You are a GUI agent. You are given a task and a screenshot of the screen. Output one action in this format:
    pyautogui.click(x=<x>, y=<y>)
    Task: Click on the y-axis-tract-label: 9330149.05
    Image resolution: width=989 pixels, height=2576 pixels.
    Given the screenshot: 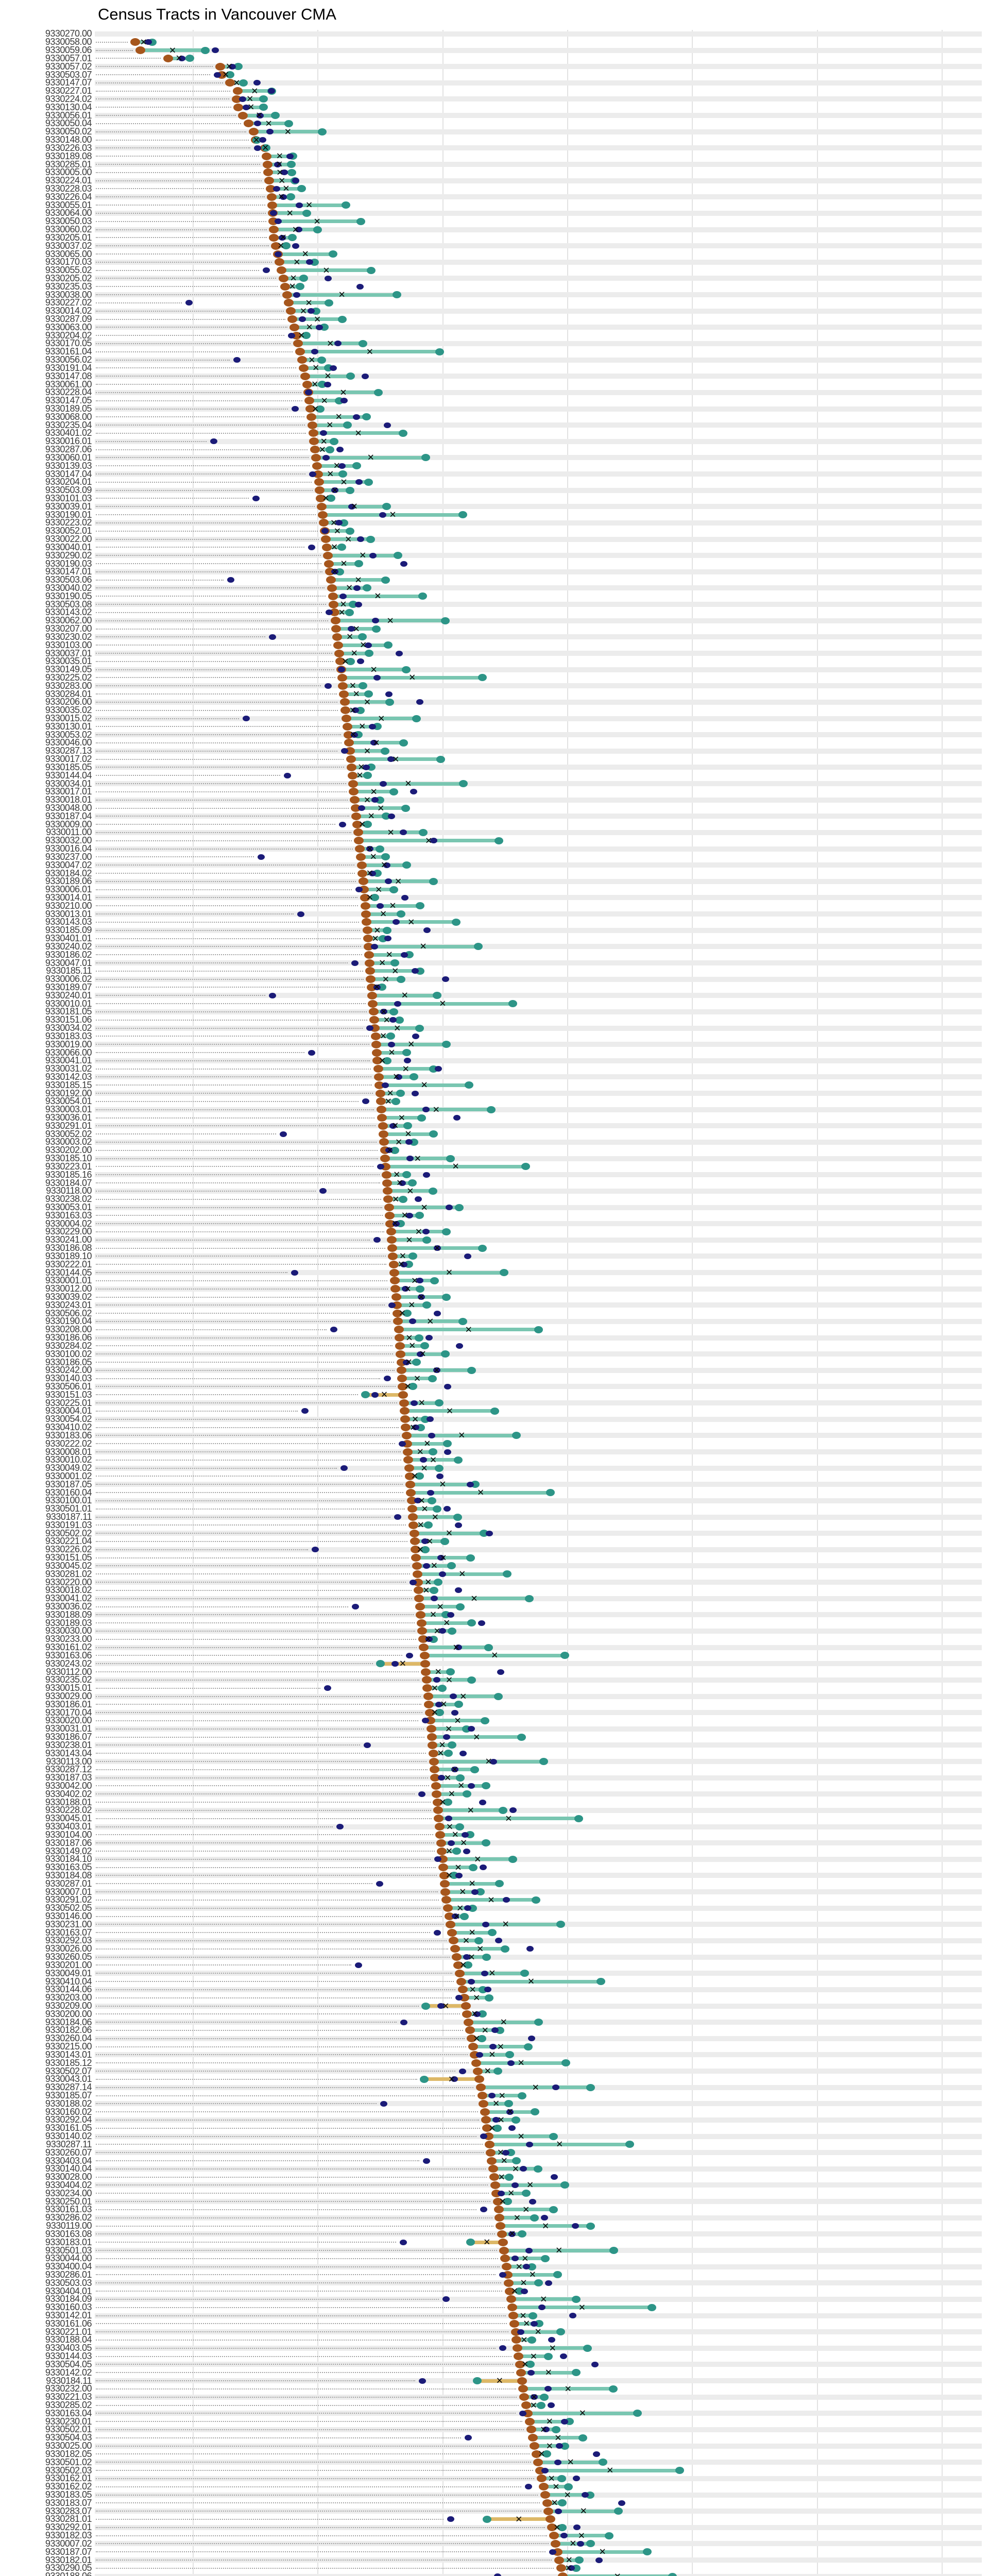 What is the action you would take?
    pyautogui.click(x=68, y=669)
    